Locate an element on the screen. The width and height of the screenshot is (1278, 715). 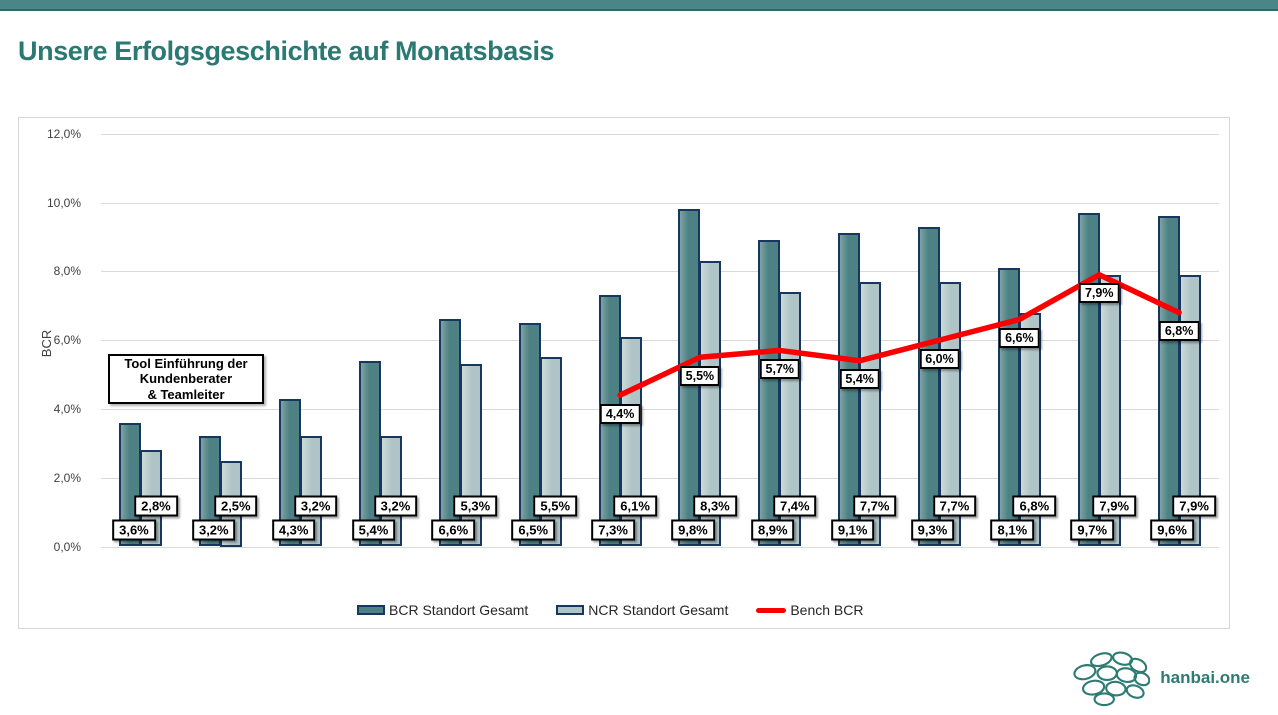
bench-value-label: 6,0% is located at coordinates (939, 358).